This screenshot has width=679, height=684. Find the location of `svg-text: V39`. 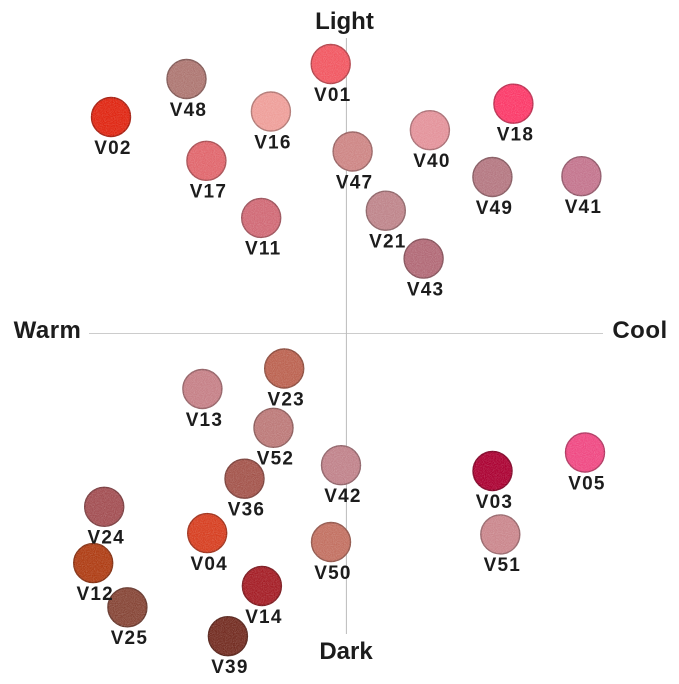

svg-text: V39 is located at coordinates (229, 667).